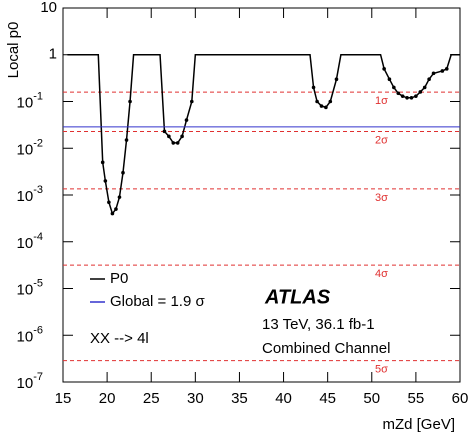 This screenshot has height=446, width=474. Describe the element at coordinates (371, 398) in the screenshot. I see `x-tick-label: 50` at that location.